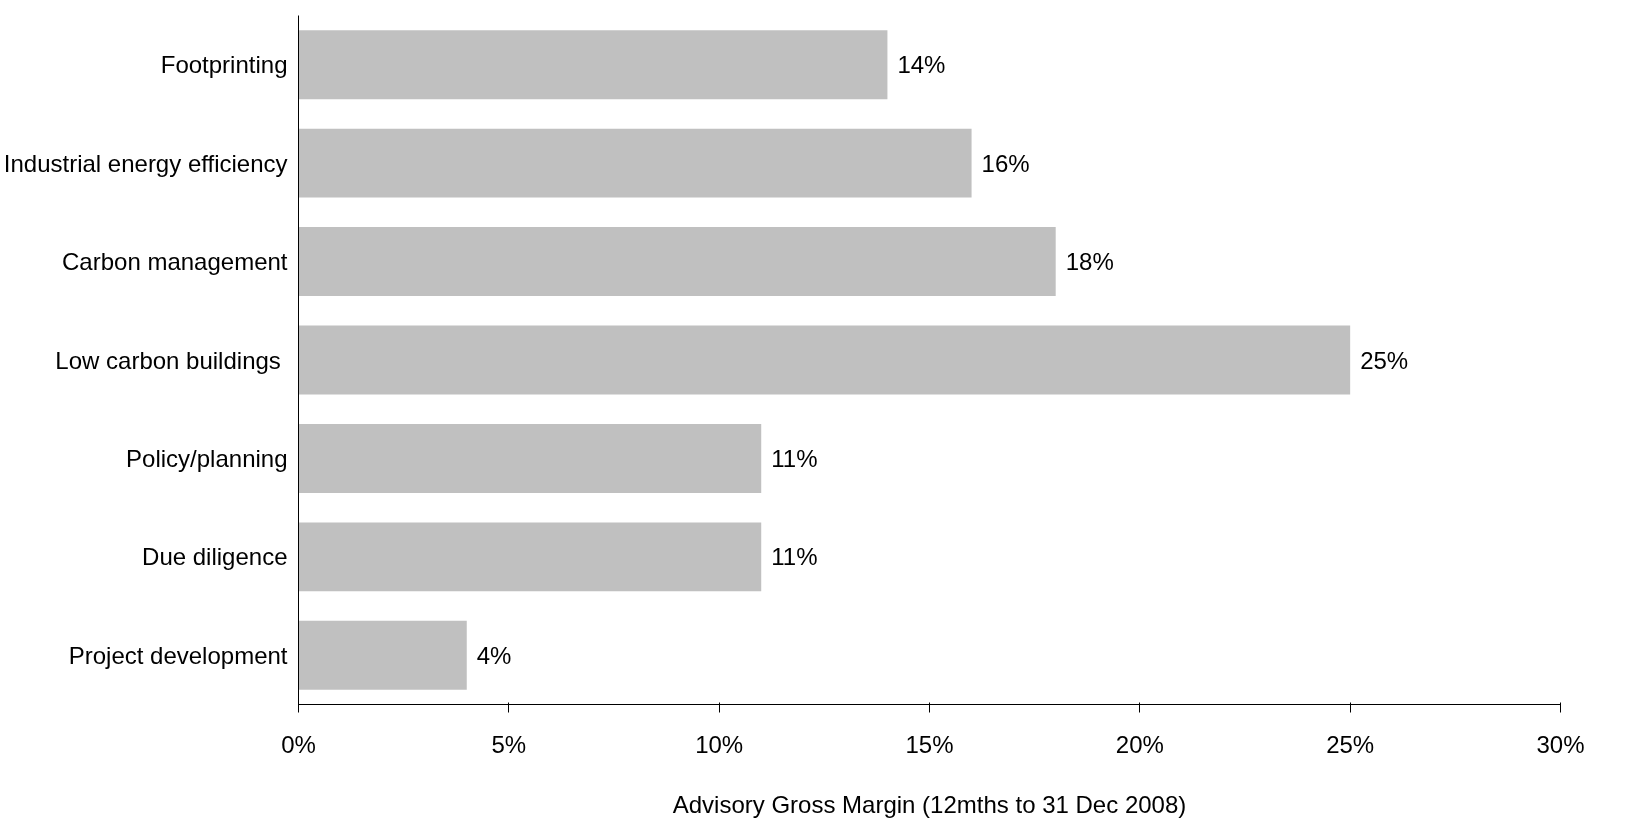  What do you see at coordinates (719, 744) in the screenshot?
I see `x-tick-label: 10%` at bounding box center [719, 744].